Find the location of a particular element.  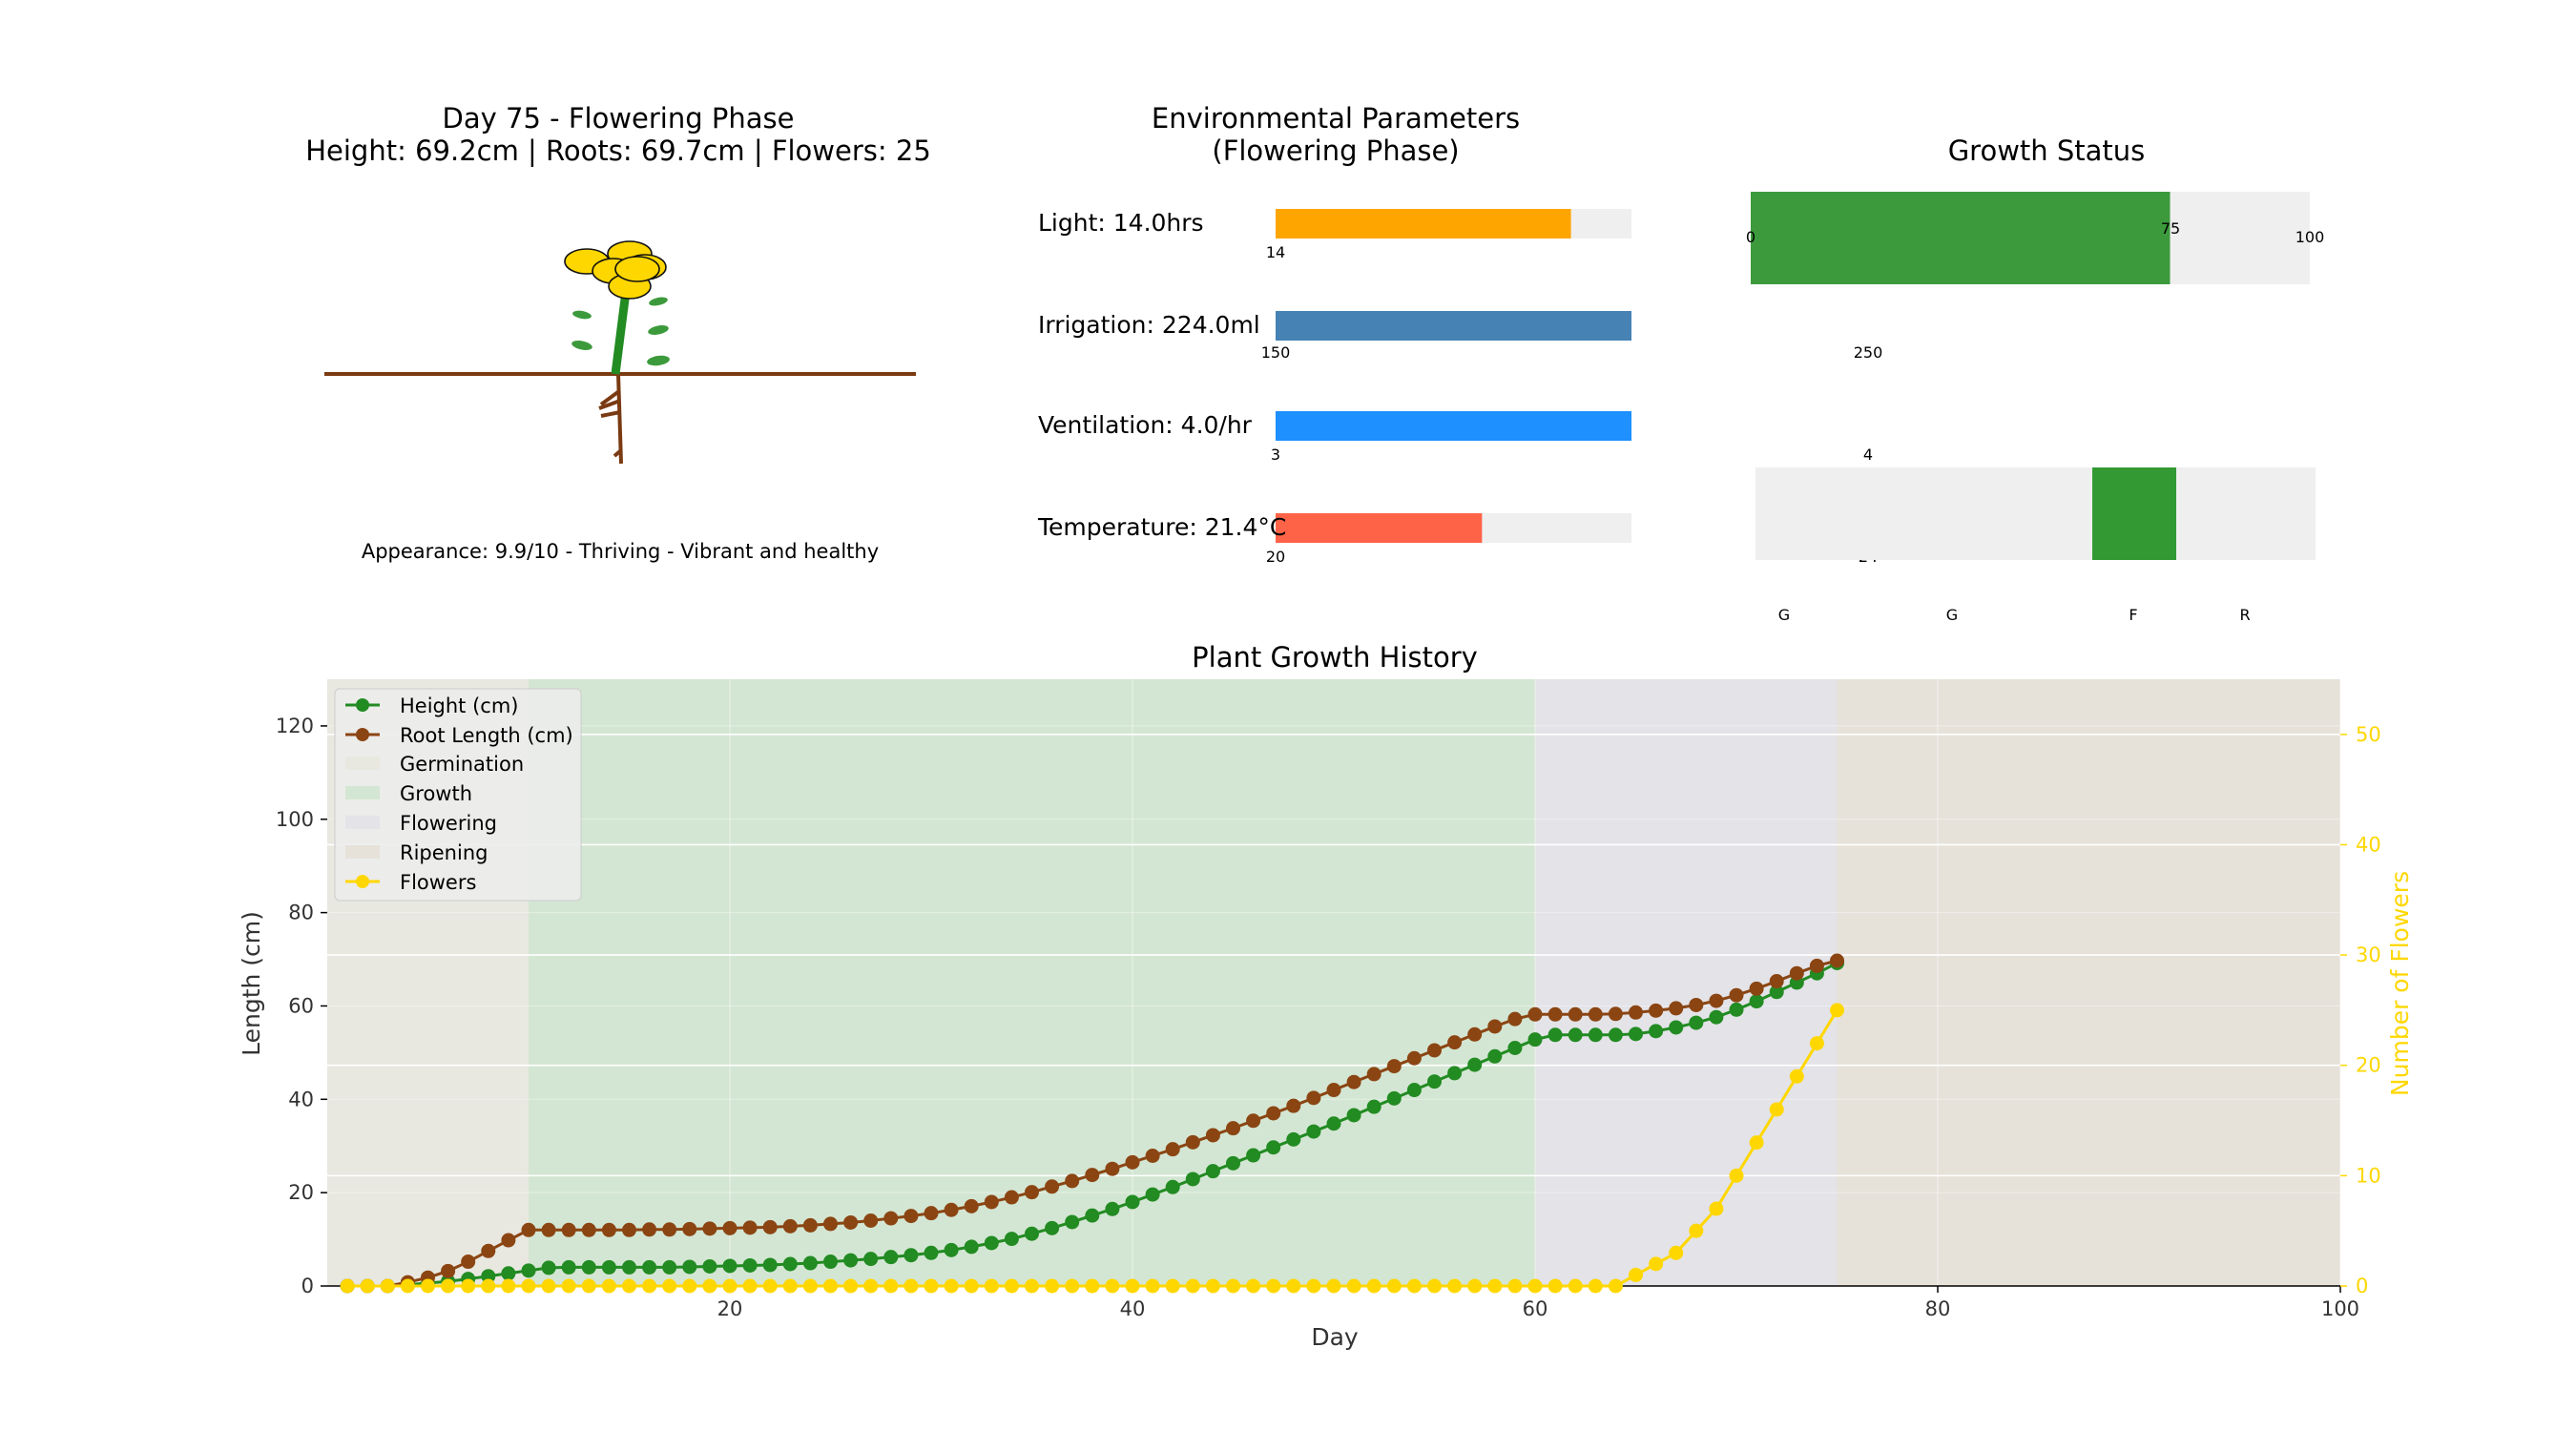

ventilation-gauge: Ventilation: 4.0/hr 3 4 is located at coordinates (1455, 437).